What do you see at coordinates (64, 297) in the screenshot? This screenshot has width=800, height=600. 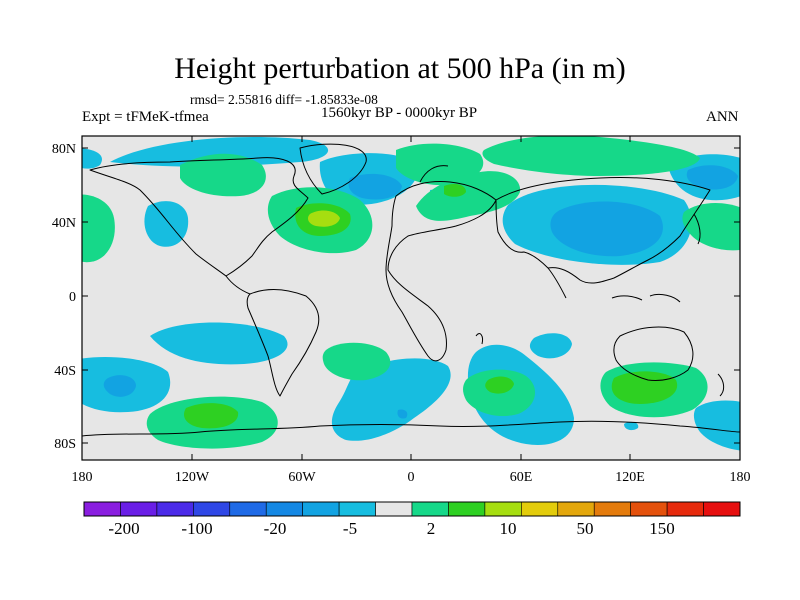 I see `lat-labels: 80N 40N 0 40S 80S` at bounding box center [64, 297].